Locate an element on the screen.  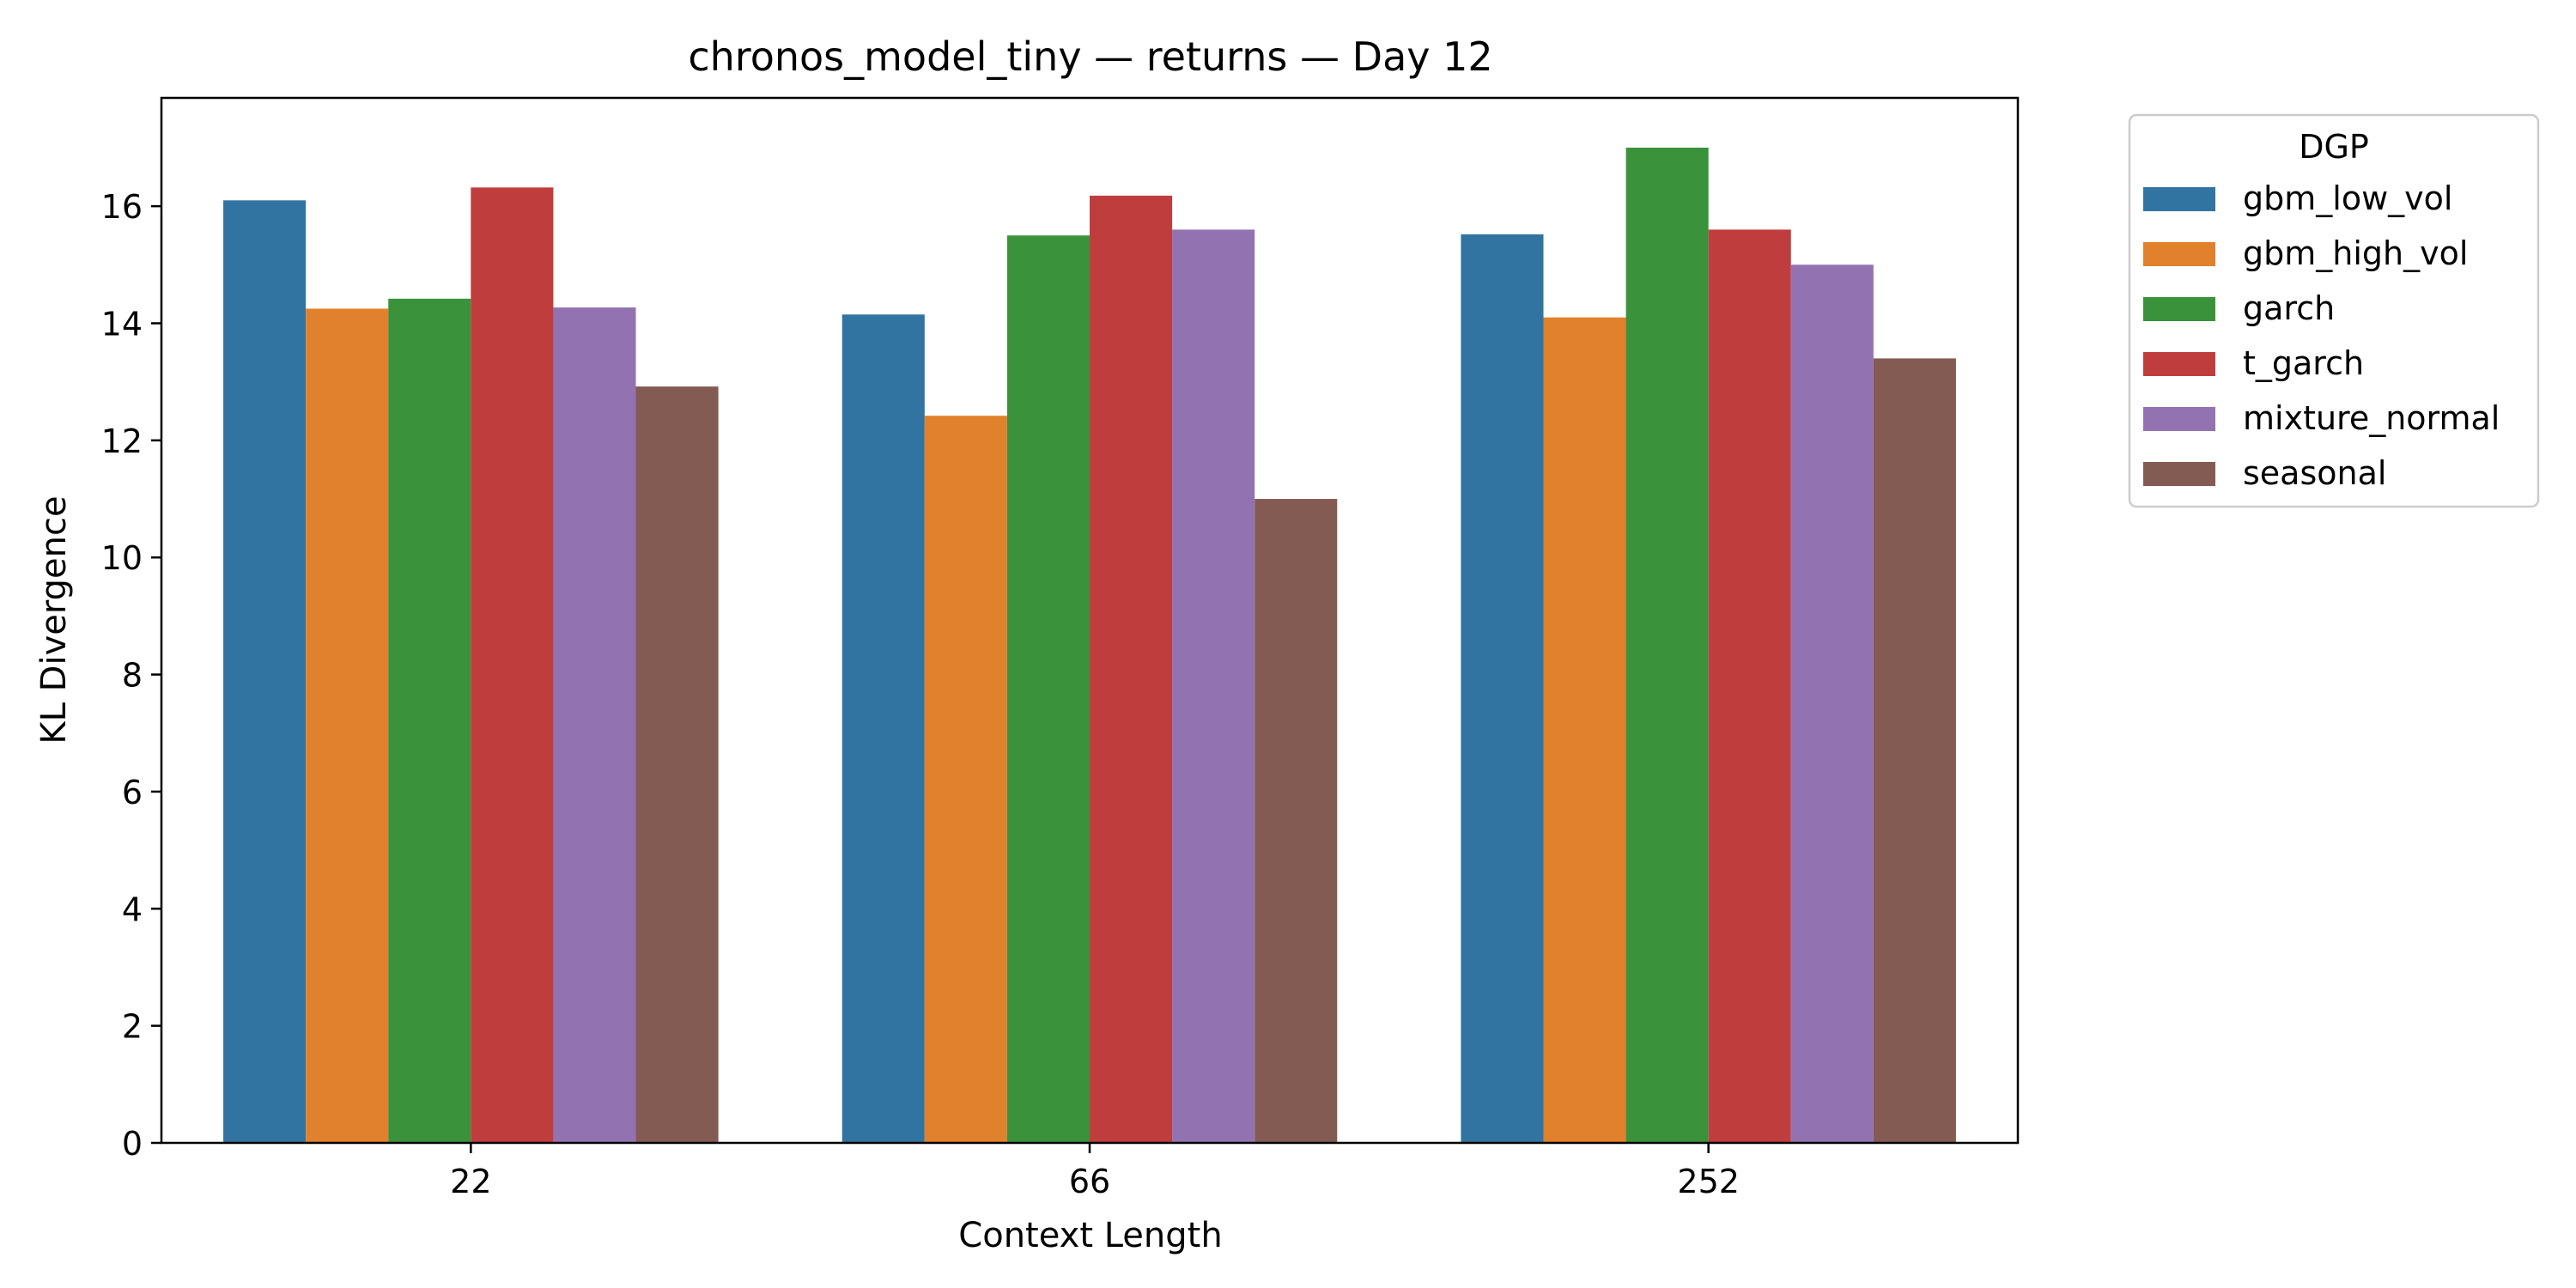
legend-swatch-t_garch is located at coordinates (2179, 364).